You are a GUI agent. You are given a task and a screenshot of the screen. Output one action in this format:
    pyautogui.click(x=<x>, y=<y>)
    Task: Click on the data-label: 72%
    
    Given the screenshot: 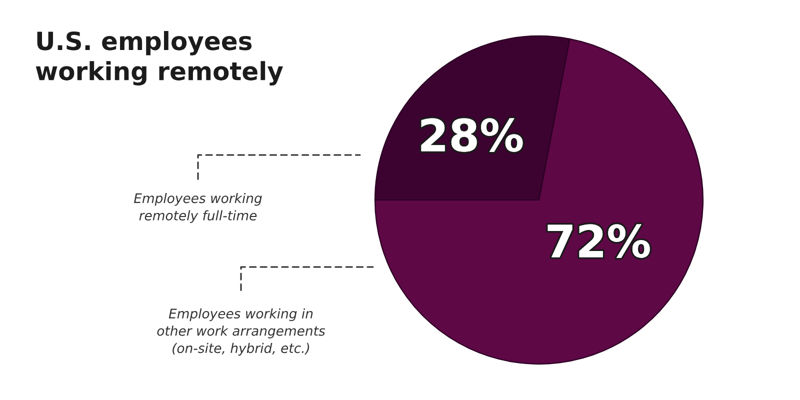 What is the action you would take?
    pyautogui.click(x=599, y=241)
    